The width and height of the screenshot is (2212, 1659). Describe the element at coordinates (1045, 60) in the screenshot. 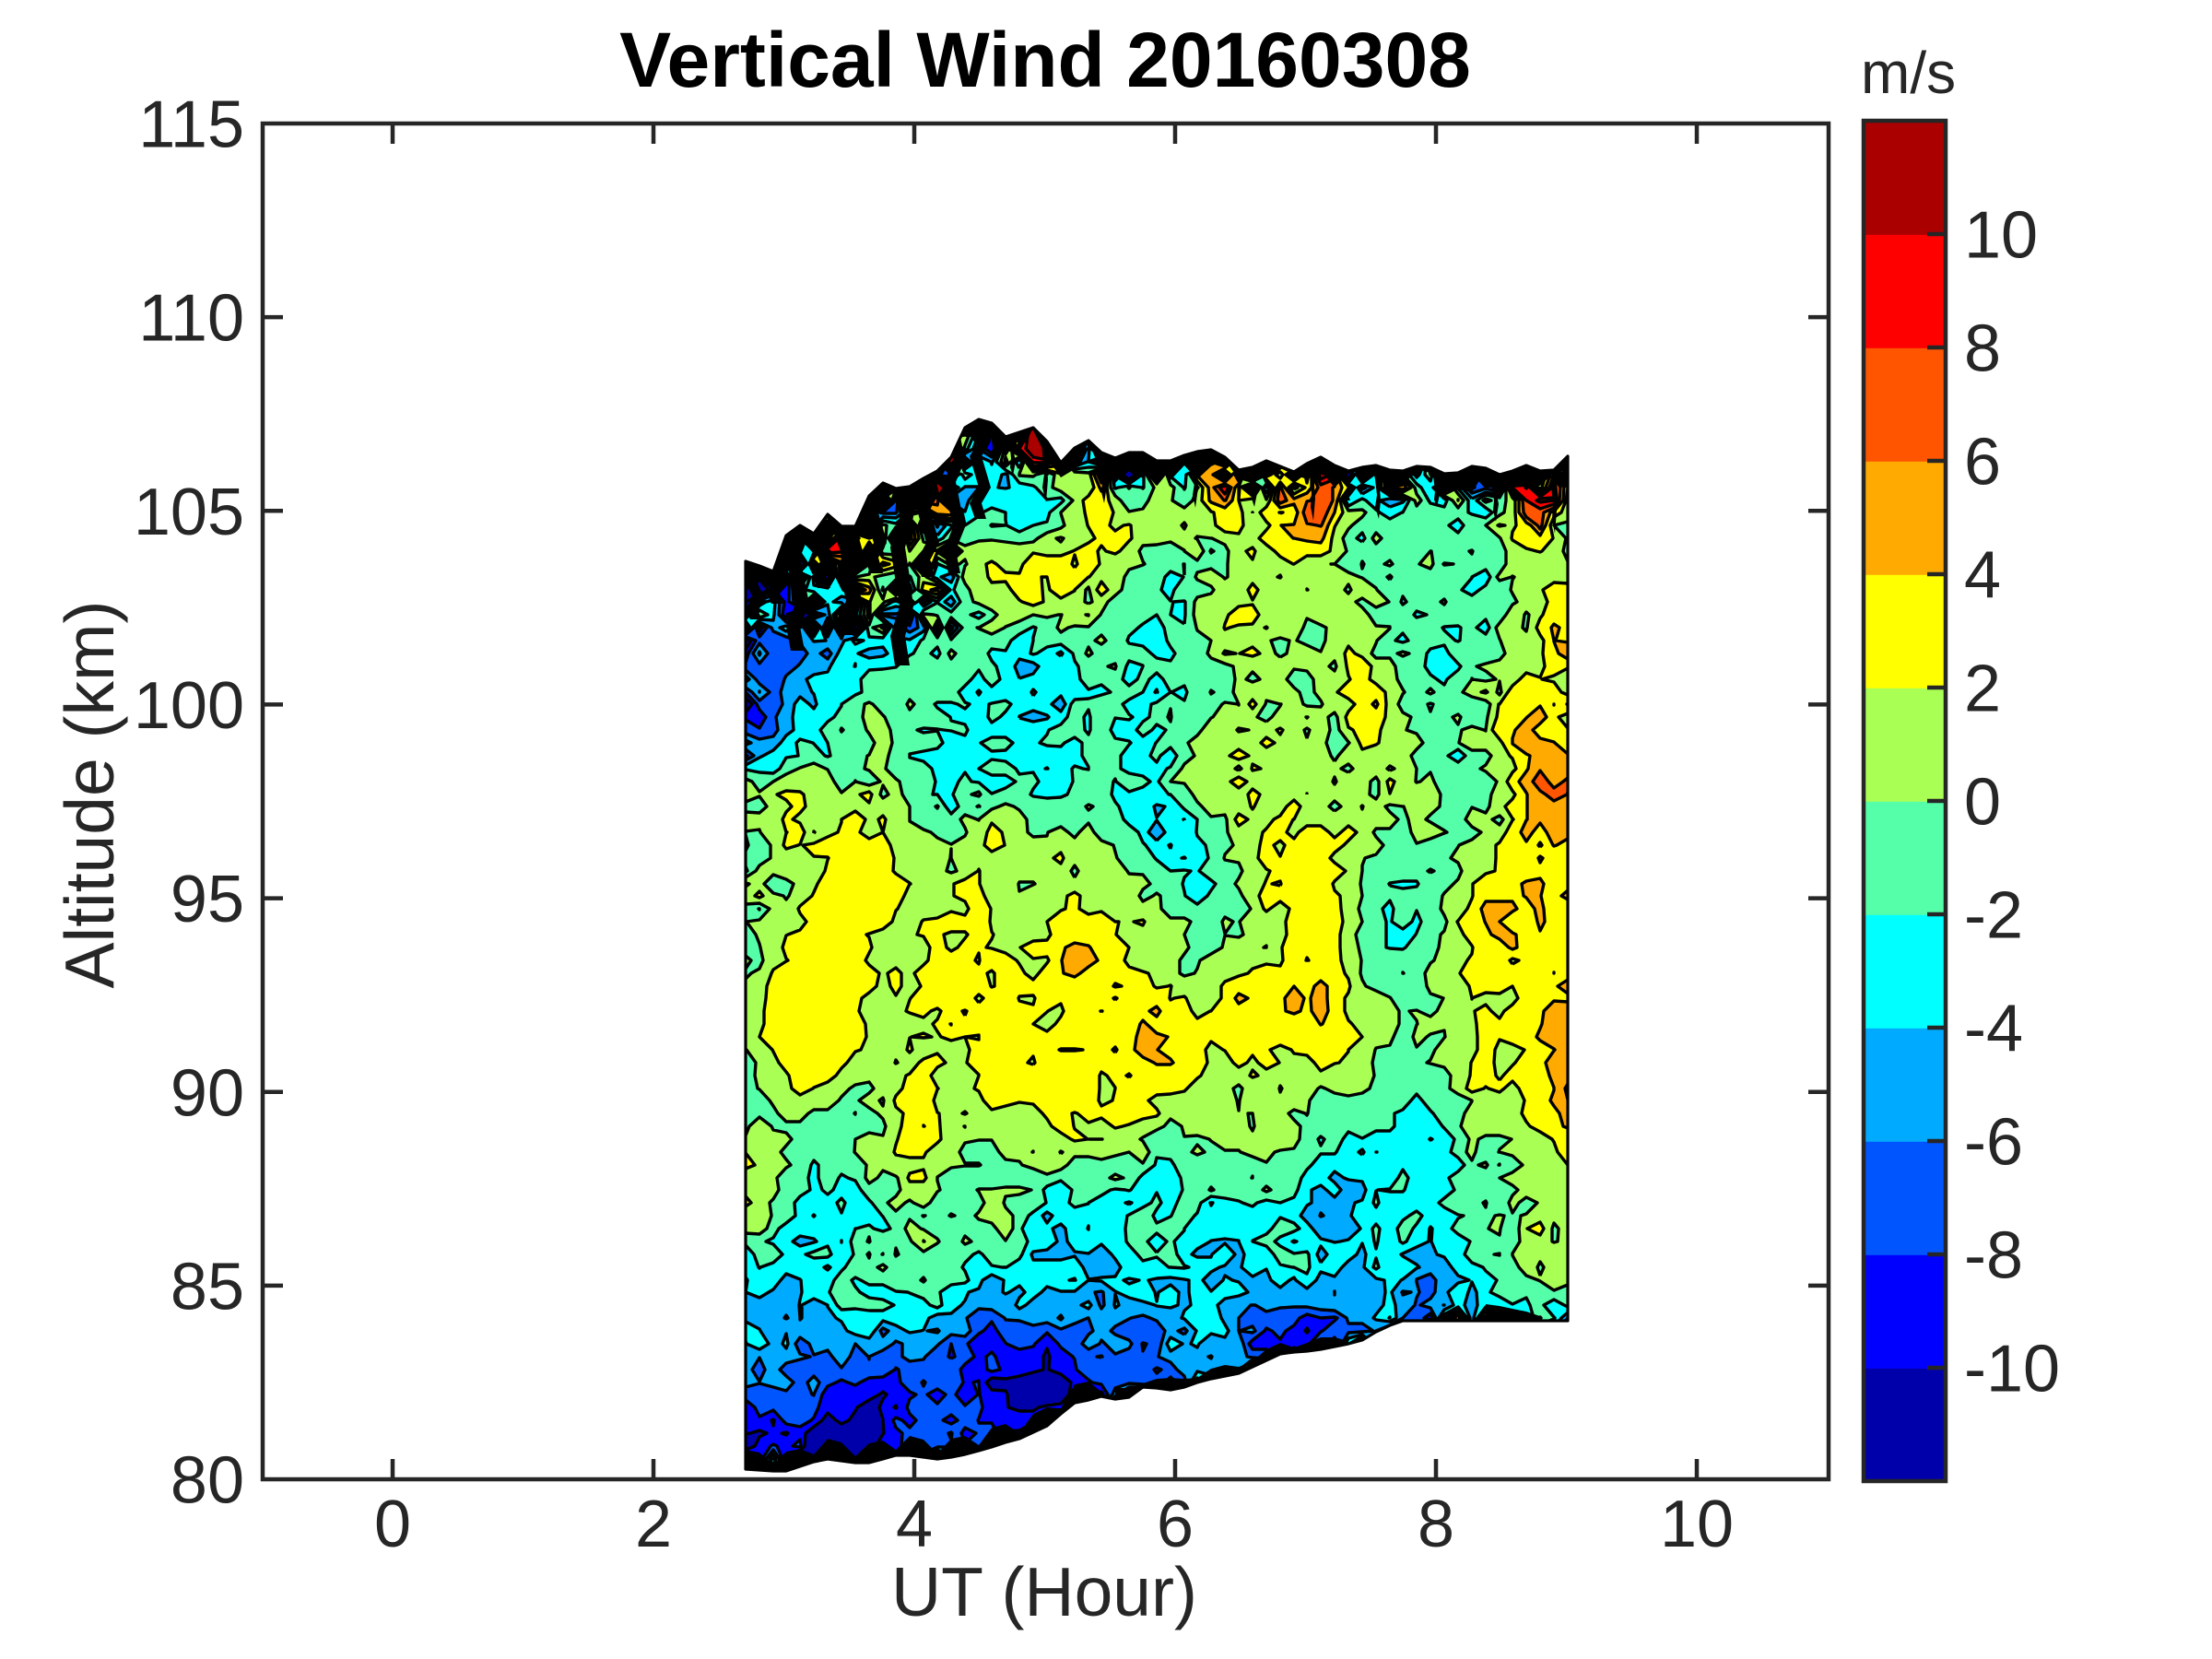

I see `svg-text: Vertical Wind 20160308` at that location.